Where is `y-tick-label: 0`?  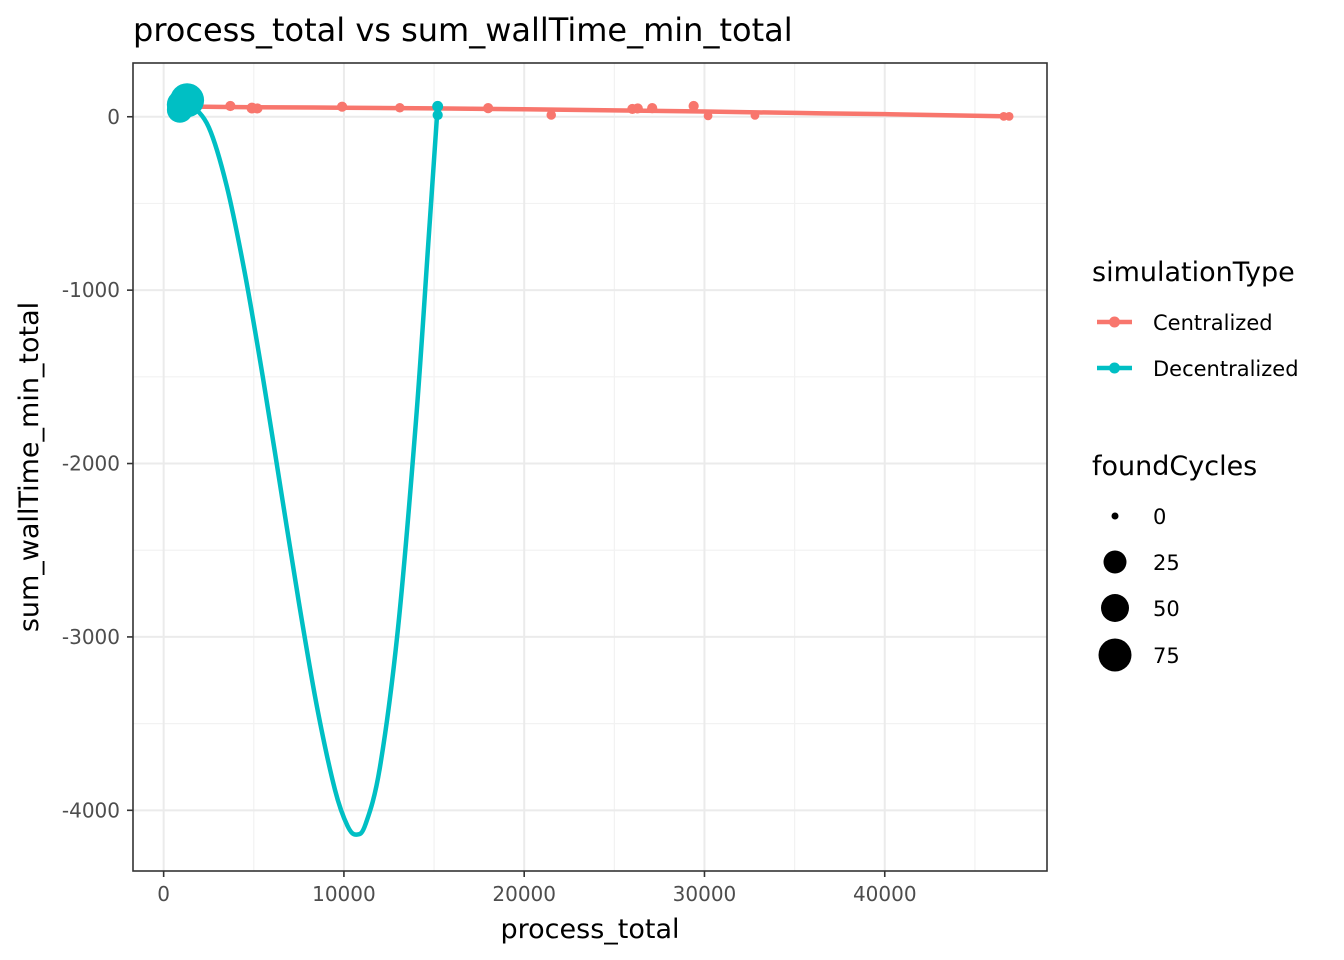 y-tick-label: 0 is located at coordinates (113, 117).